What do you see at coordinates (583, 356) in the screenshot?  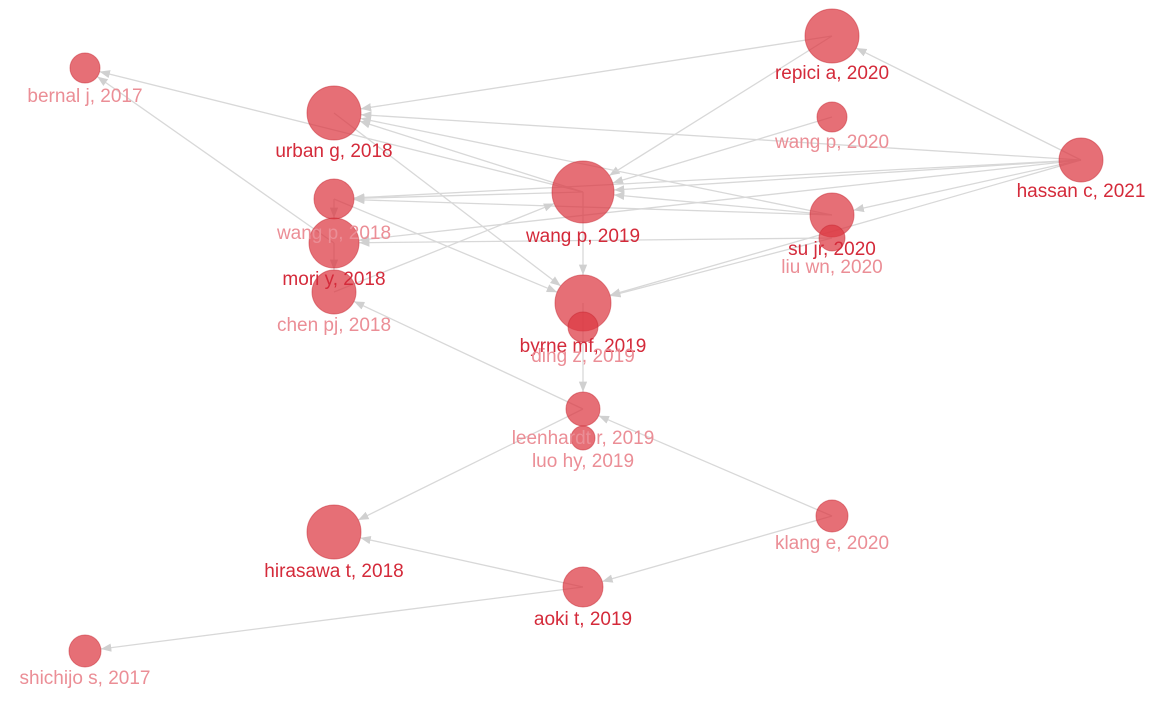 I see `node-label: ding z, 2019` at bounding box center [583, 356].